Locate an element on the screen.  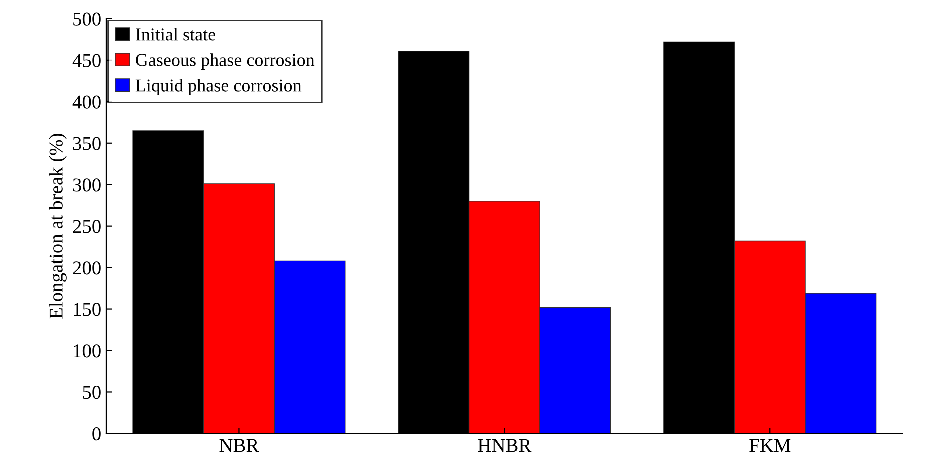
y-tick-label: 300 is located at coordinates (87, 185).